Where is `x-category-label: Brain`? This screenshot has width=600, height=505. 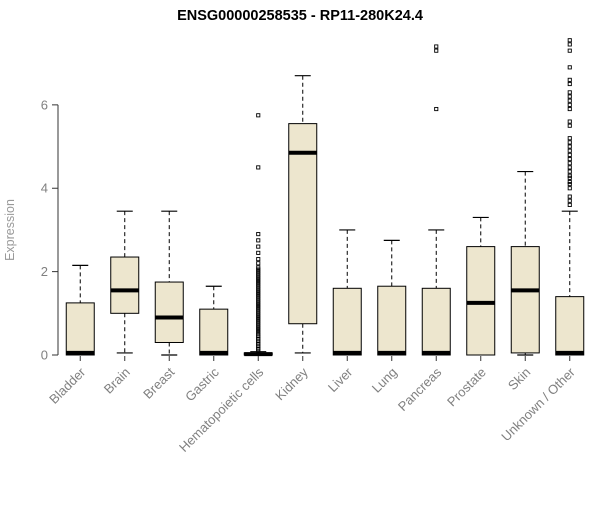 x-category-label: Brain is located at coordinates (117, 381).